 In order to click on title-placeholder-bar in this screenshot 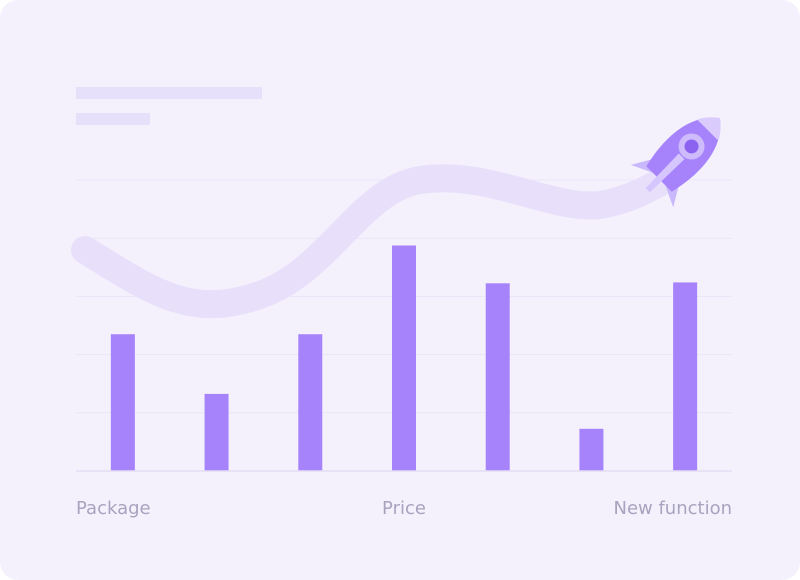, I will do `click(169, 93)`.